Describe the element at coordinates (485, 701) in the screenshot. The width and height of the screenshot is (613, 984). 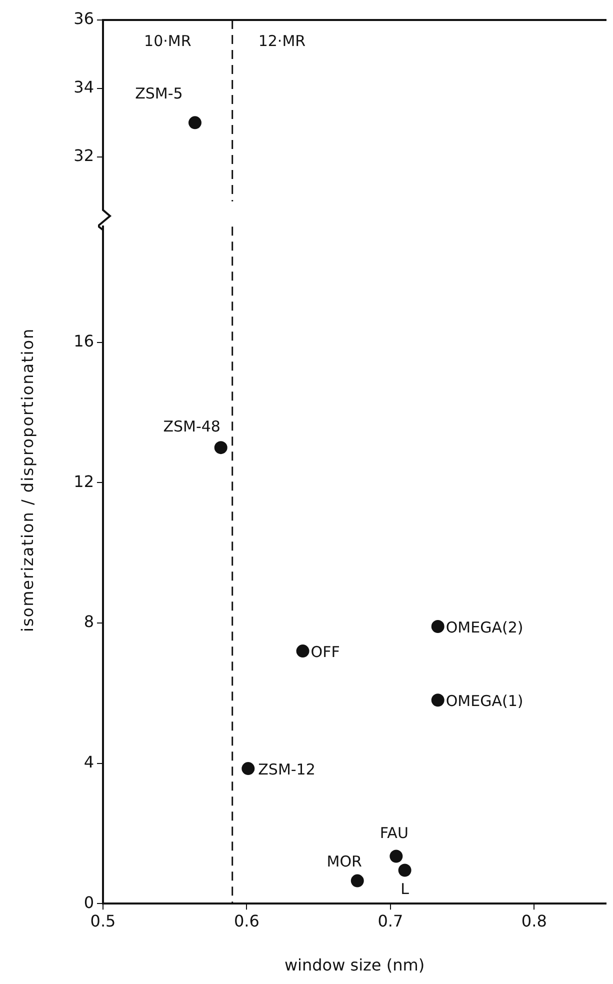
I see `annotation: OMEGA(1)` at that location.